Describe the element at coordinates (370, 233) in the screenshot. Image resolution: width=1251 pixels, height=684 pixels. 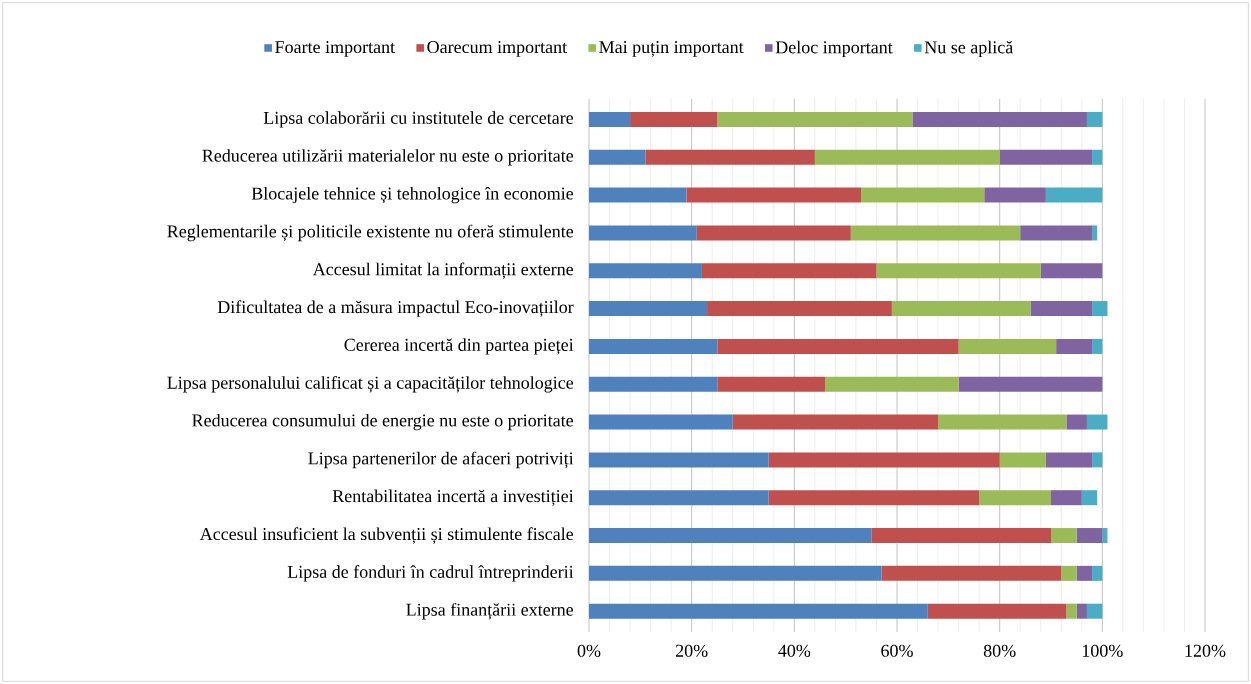
I see `y-tick-label: Reglementarile și politicile existente nu oferă stimulente` at that location.